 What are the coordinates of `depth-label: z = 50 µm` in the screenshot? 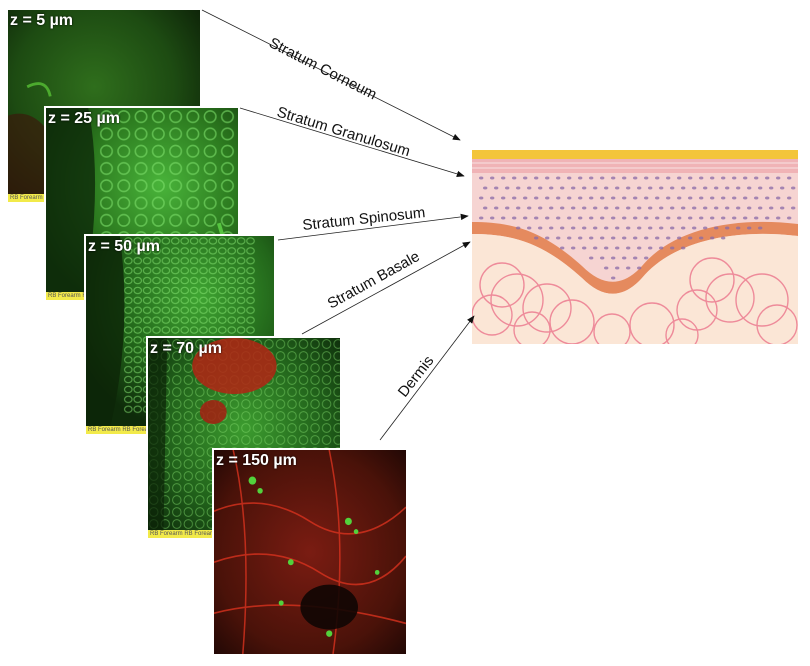 It's located at (124, 246).